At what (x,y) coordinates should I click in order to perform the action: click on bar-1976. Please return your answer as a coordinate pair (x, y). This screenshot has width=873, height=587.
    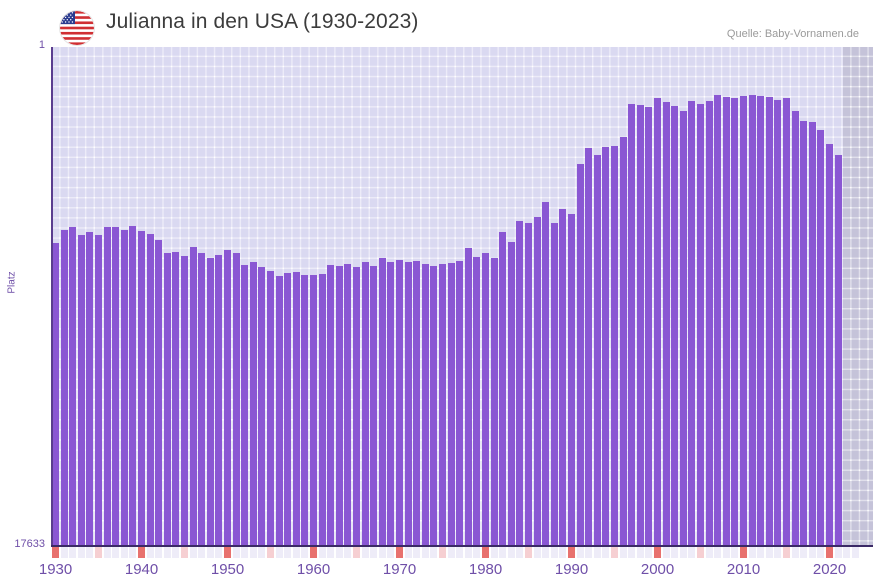
    Looking at the image, I should click on (451, 403).